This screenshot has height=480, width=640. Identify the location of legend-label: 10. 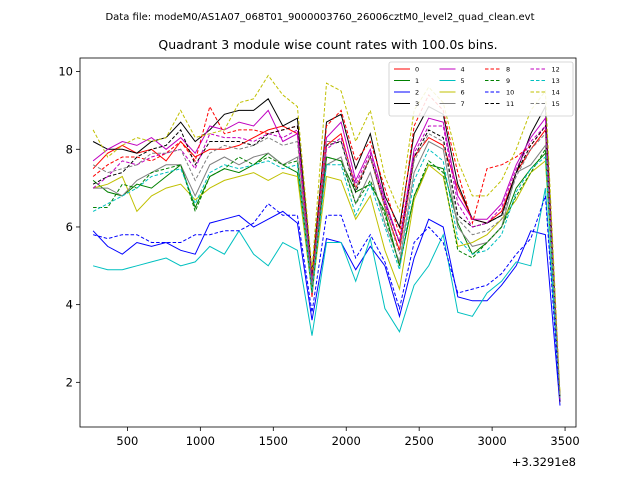
(510, 93).